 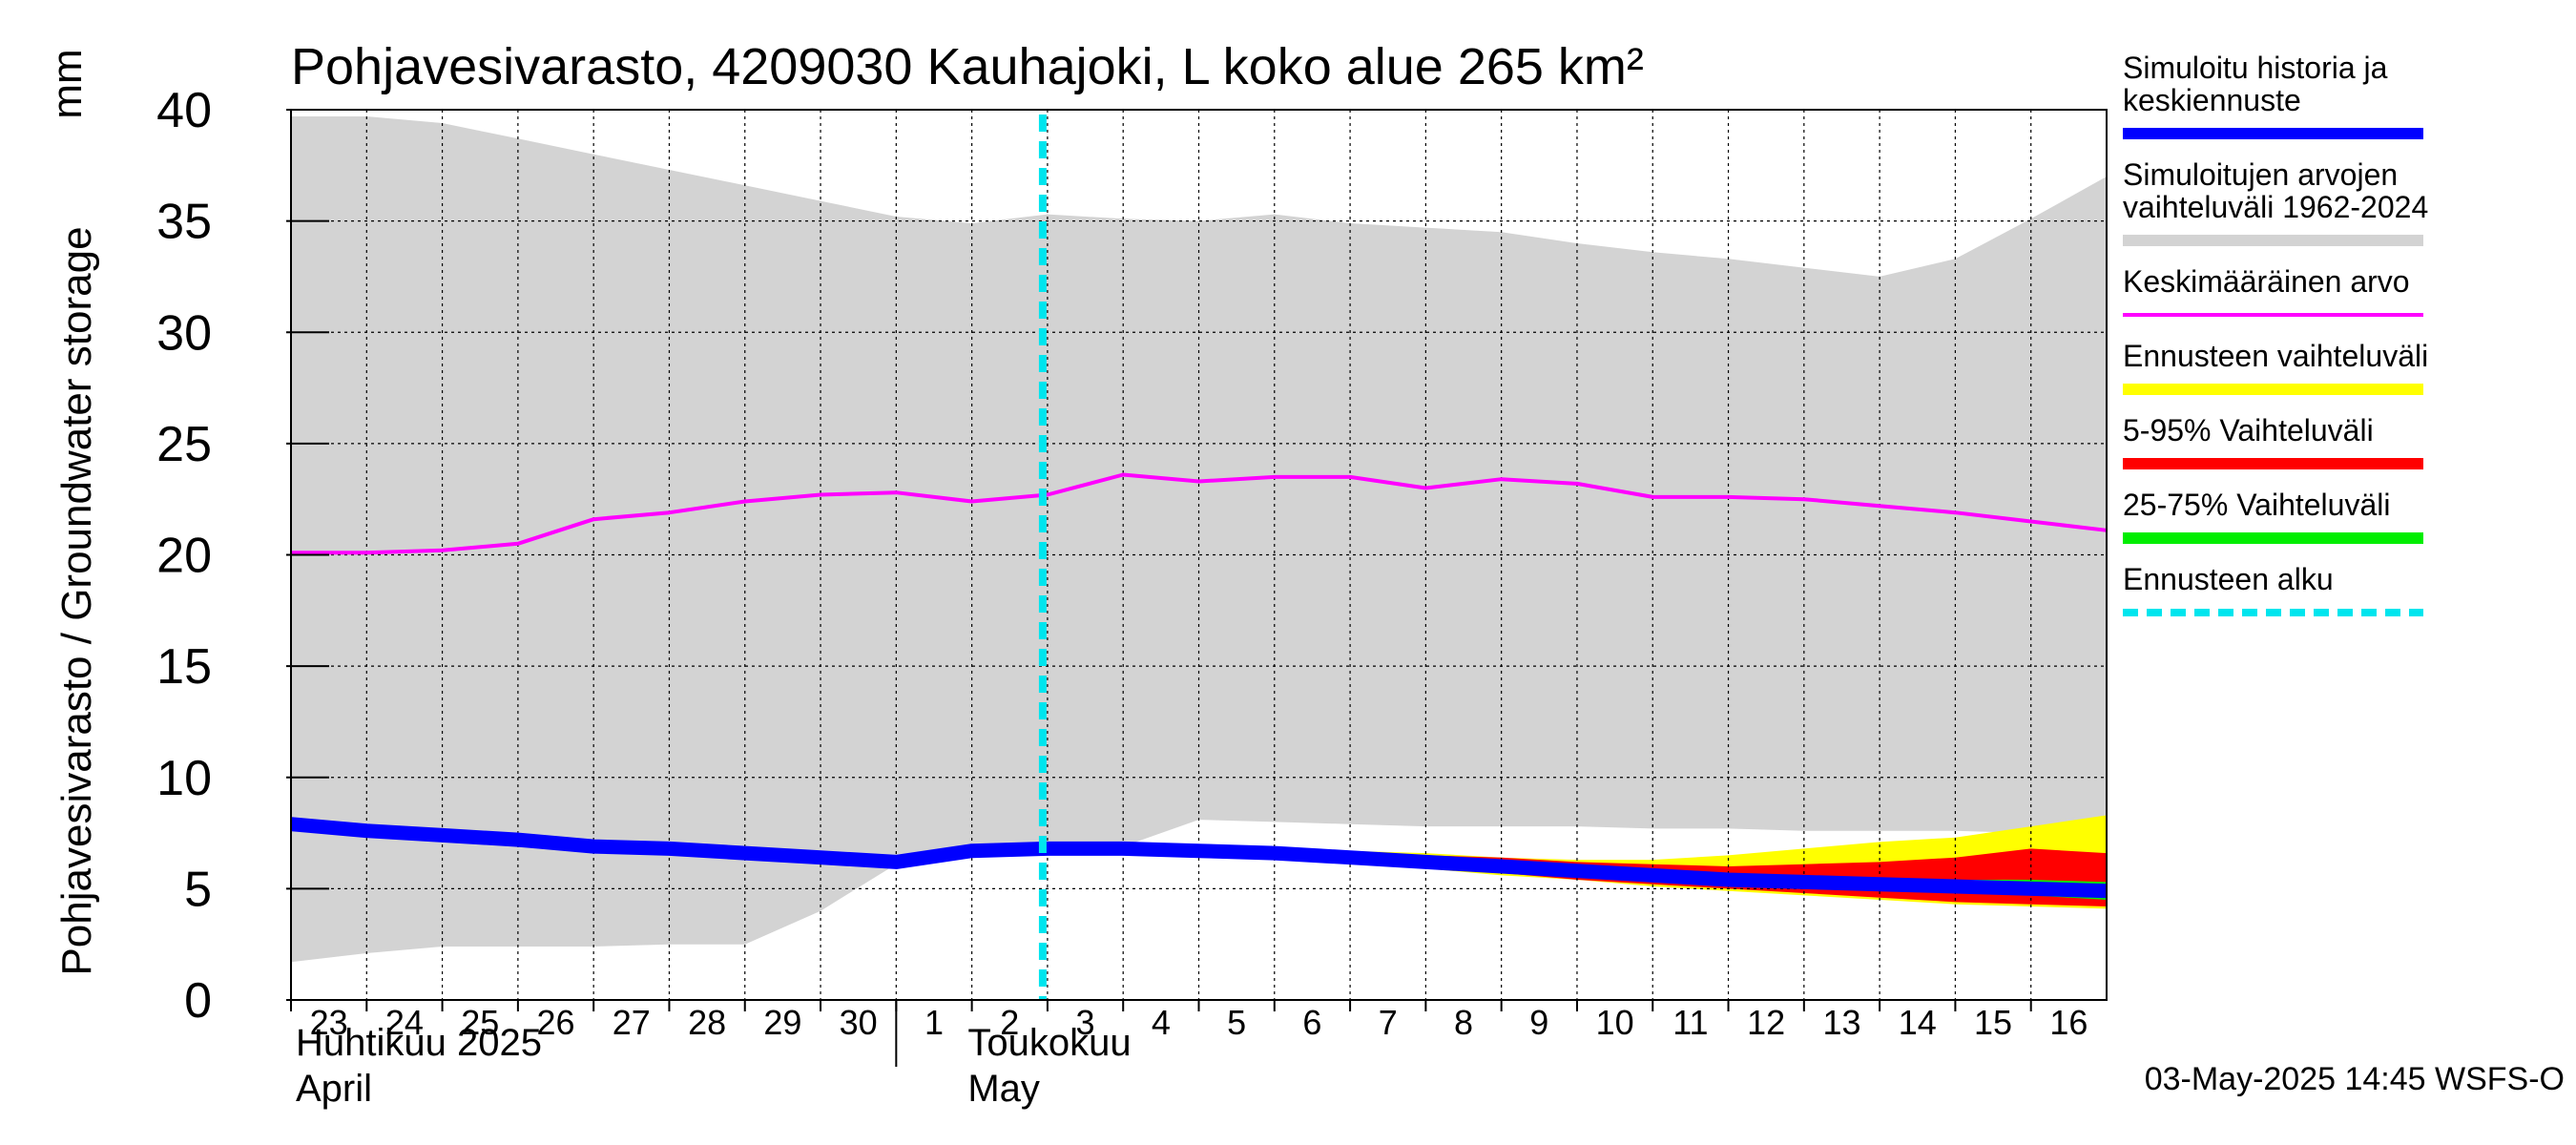 What do you see at coordinates (782, 1022) in the screenshot?
I see `x-tick-label: 29` at bounding box center [782, 1022].